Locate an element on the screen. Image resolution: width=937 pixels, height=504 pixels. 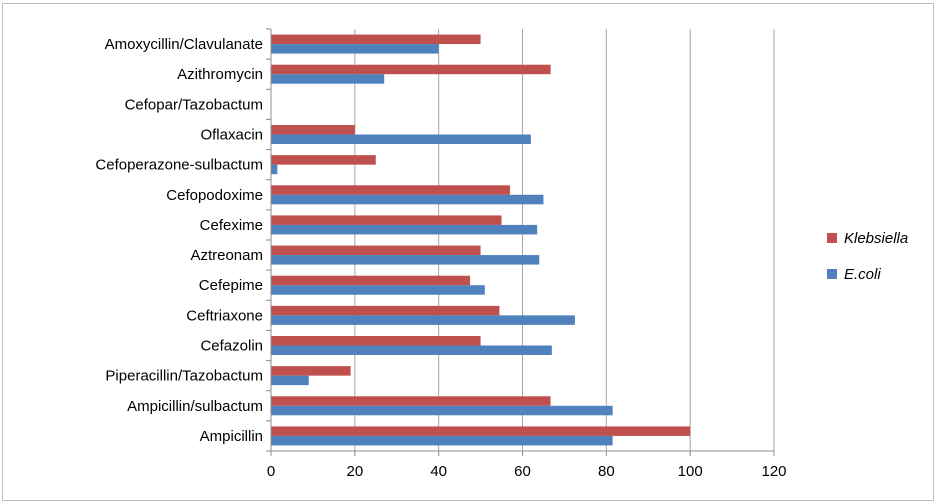
x-tick-label-120: 120 is located at coordinates (773, 471).